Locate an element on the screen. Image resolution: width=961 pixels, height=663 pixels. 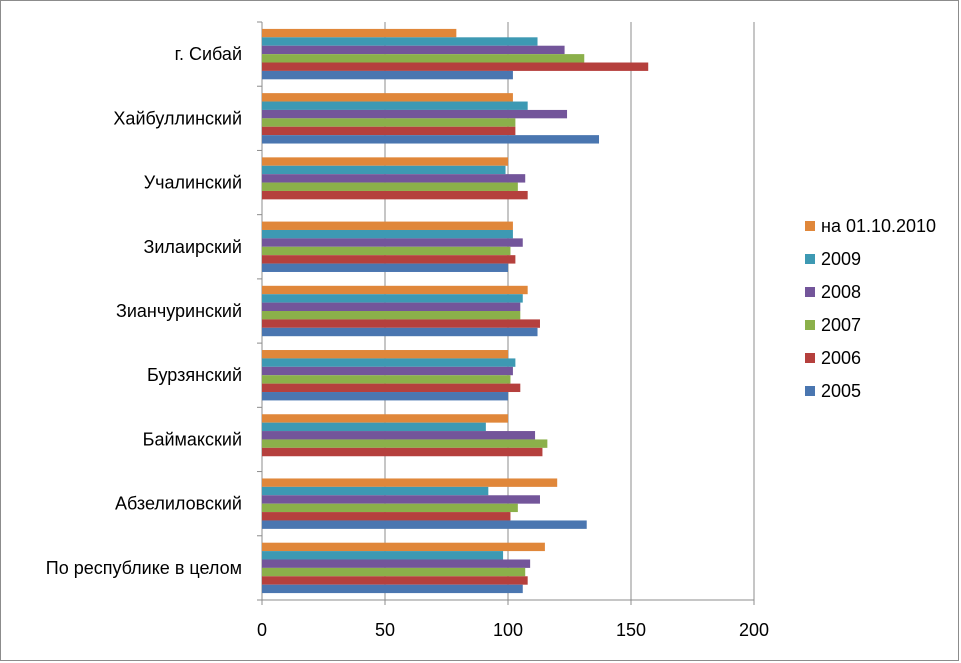
category-label: Зианчуринский is located at coordinates (179, 311).